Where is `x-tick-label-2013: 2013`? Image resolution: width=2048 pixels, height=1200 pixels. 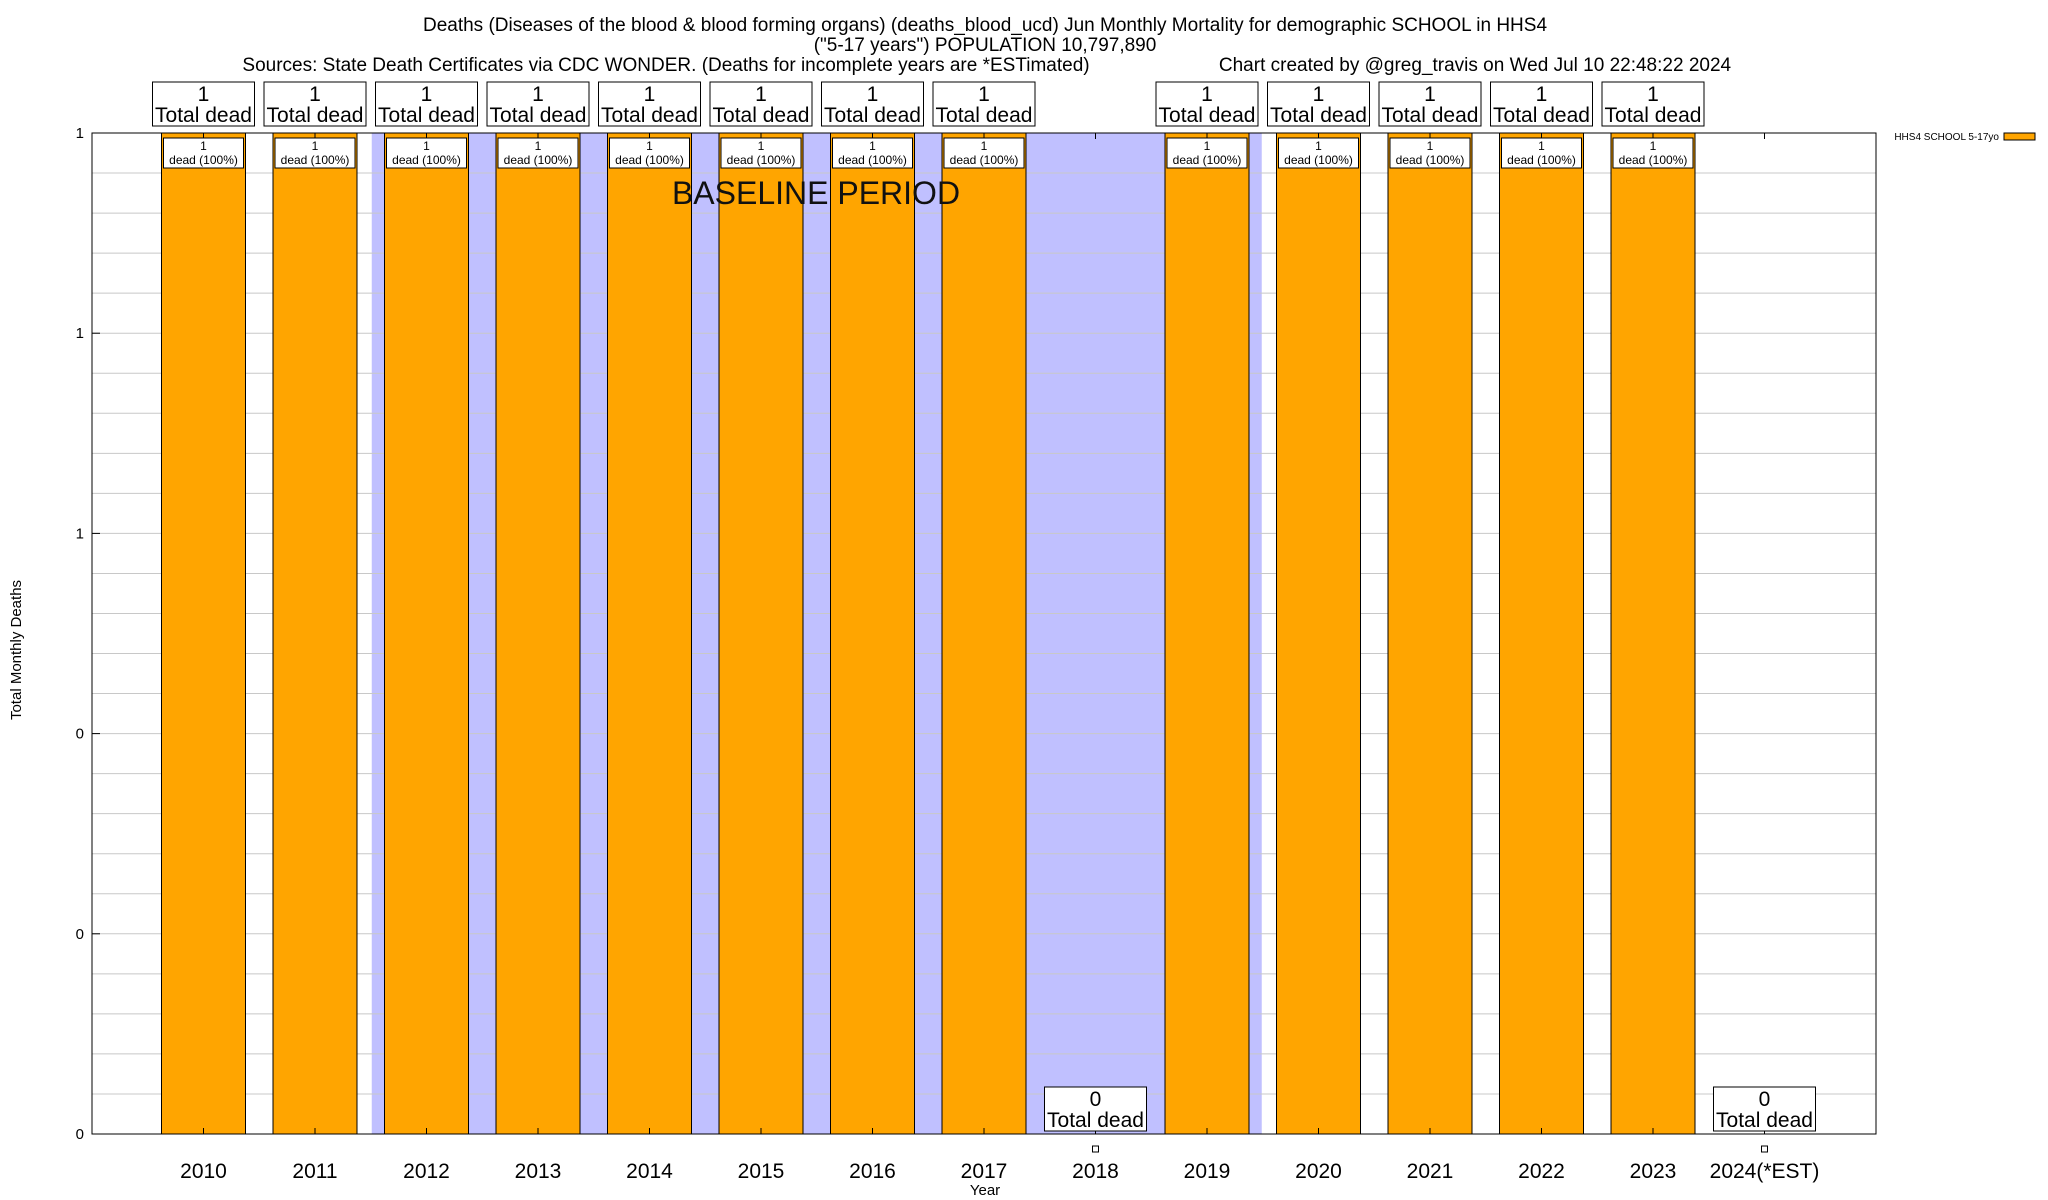
x-tick-label-2013: 2013 is located at coordinates (538, 1171).